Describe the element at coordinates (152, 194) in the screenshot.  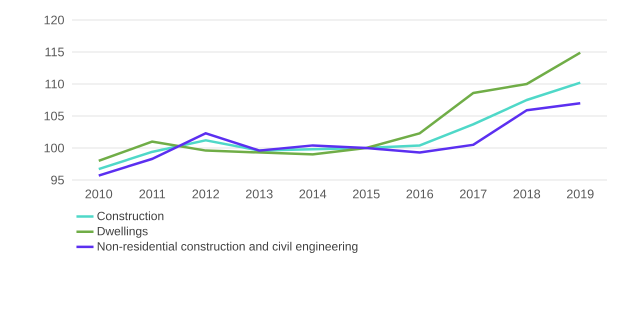
I see `x-tick-label: 2011` at that location.